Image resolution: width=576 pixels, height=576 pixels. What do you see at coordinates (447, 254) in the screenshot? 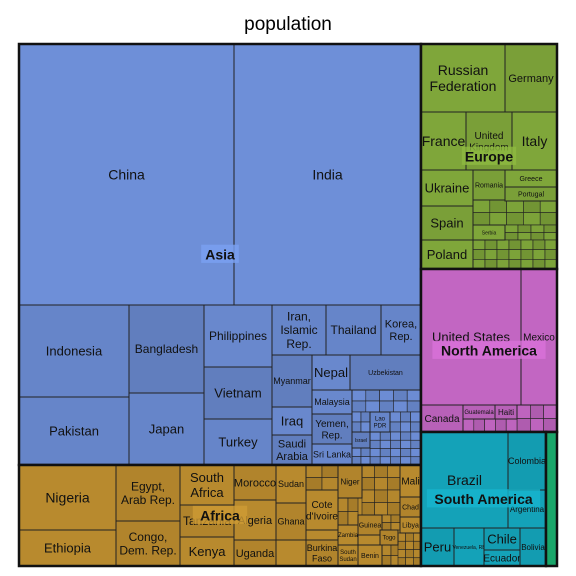
I see `tile-label-poland: Poland` at bounding box center [447, 254].